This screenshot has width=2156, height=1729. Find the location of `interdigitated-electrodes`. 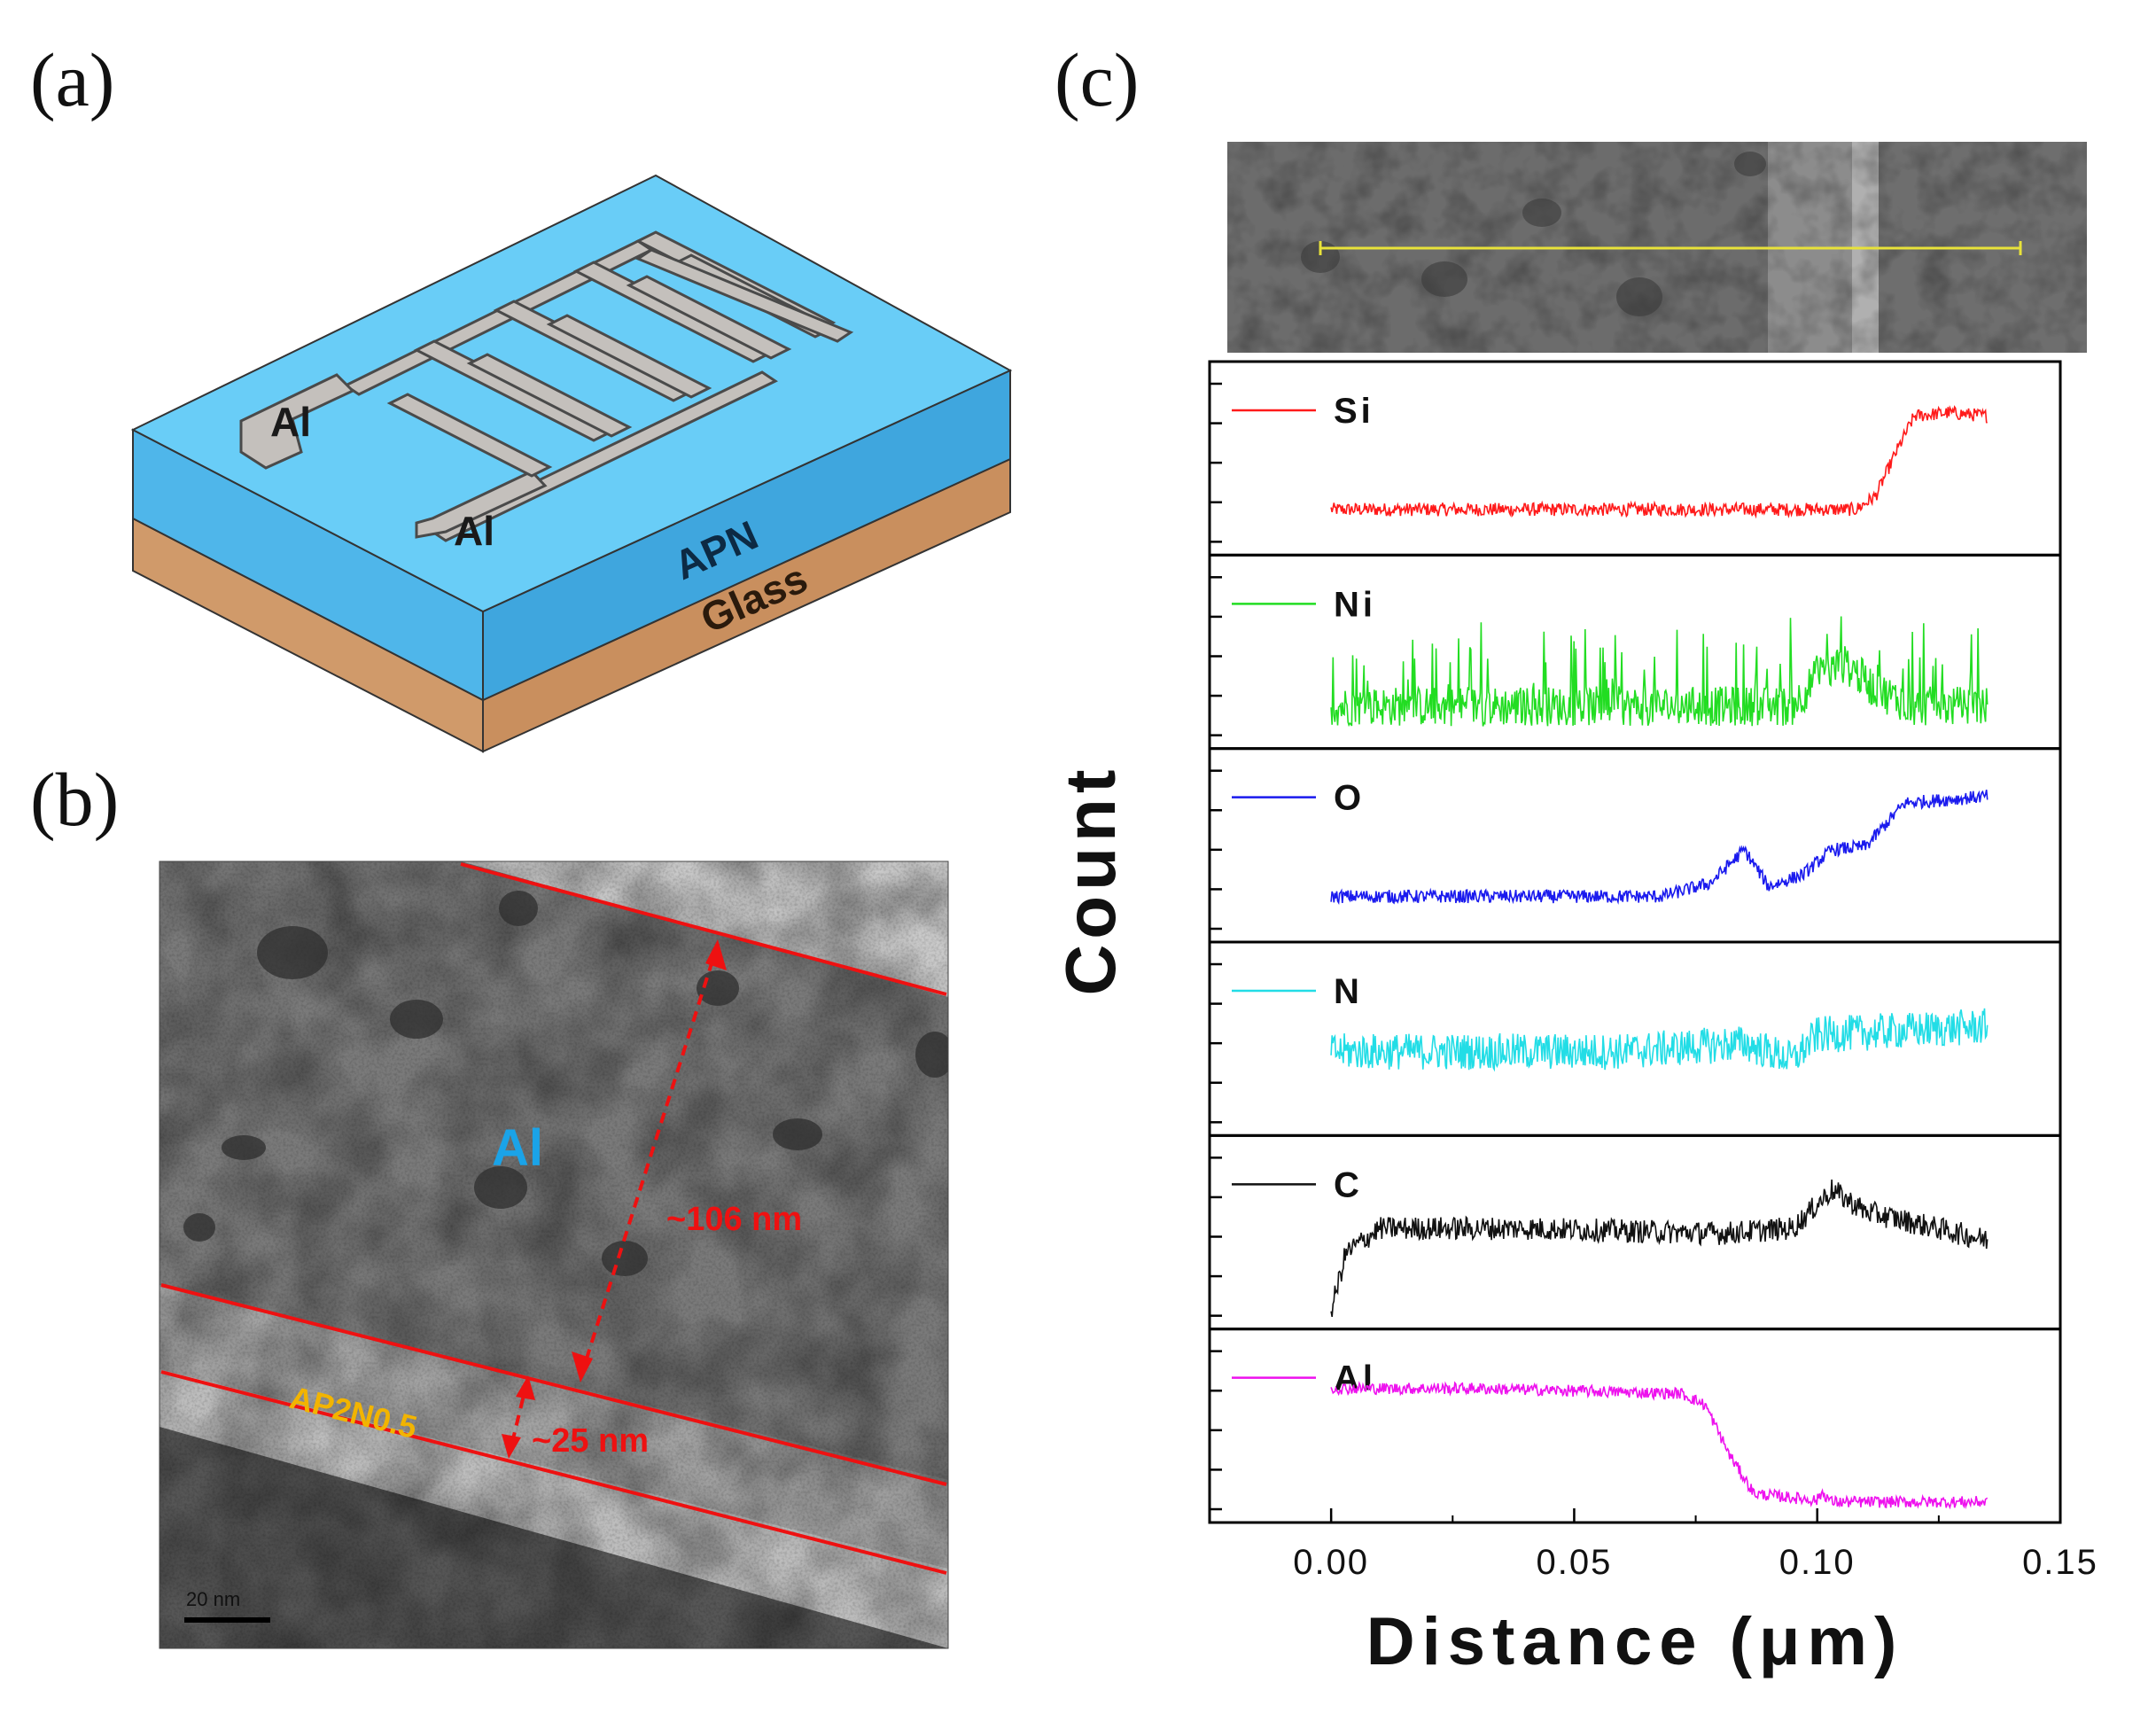

interdigitated-electrodes is located at coordinates (546, 386).